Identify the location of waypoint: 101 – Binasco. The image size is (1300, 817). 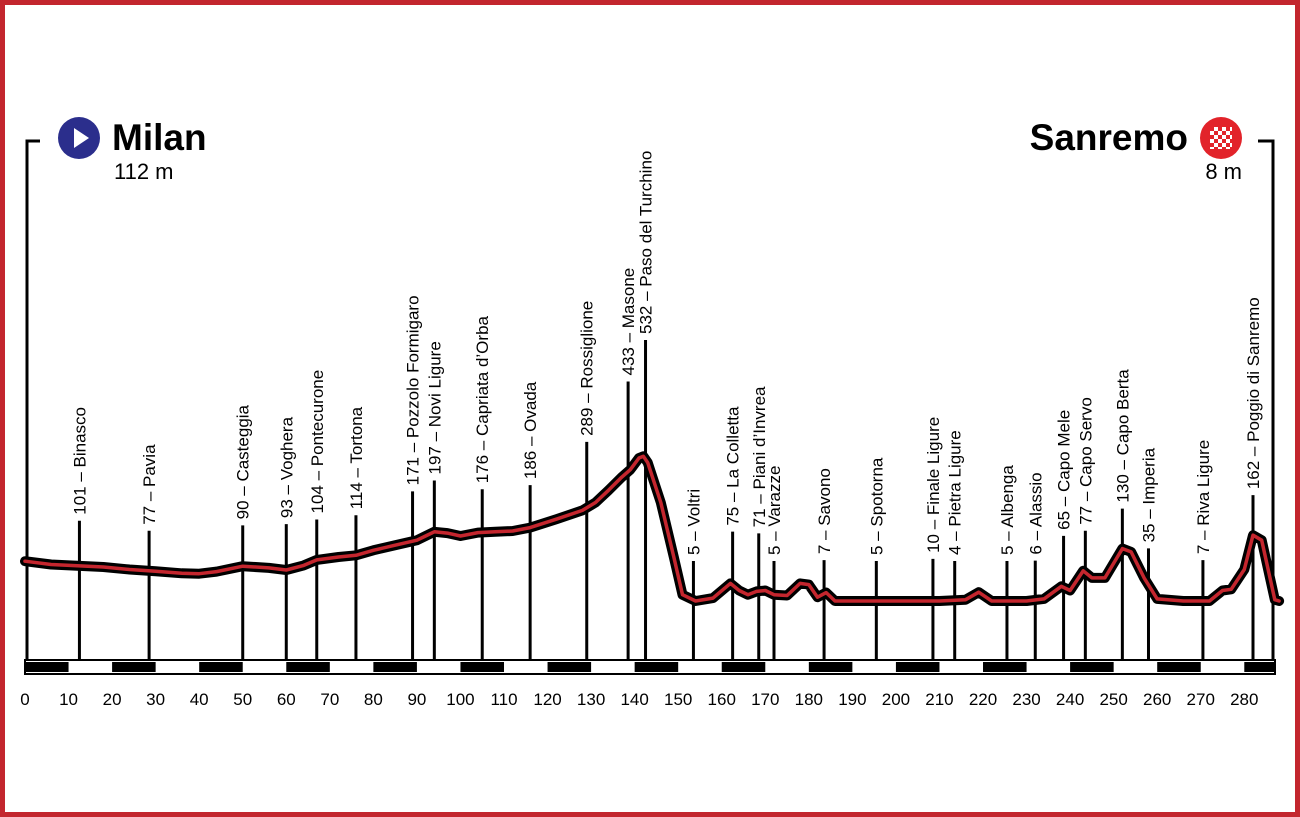
(79, 533).